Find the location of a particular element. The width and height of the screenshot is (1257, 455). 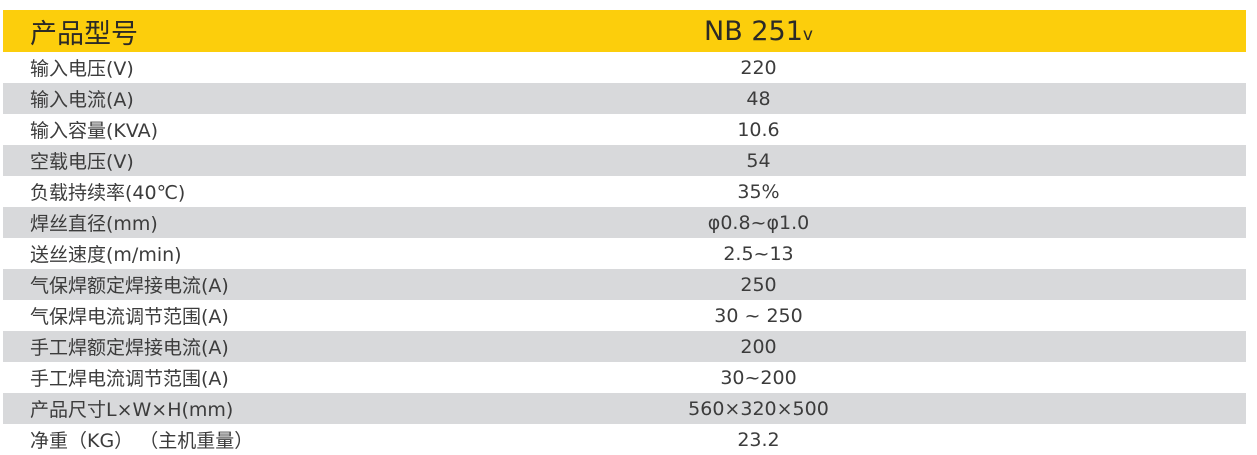

table-row: 产品尺寸L×W×H(mm) 560×320×500 is located at coordinates (624, 408).